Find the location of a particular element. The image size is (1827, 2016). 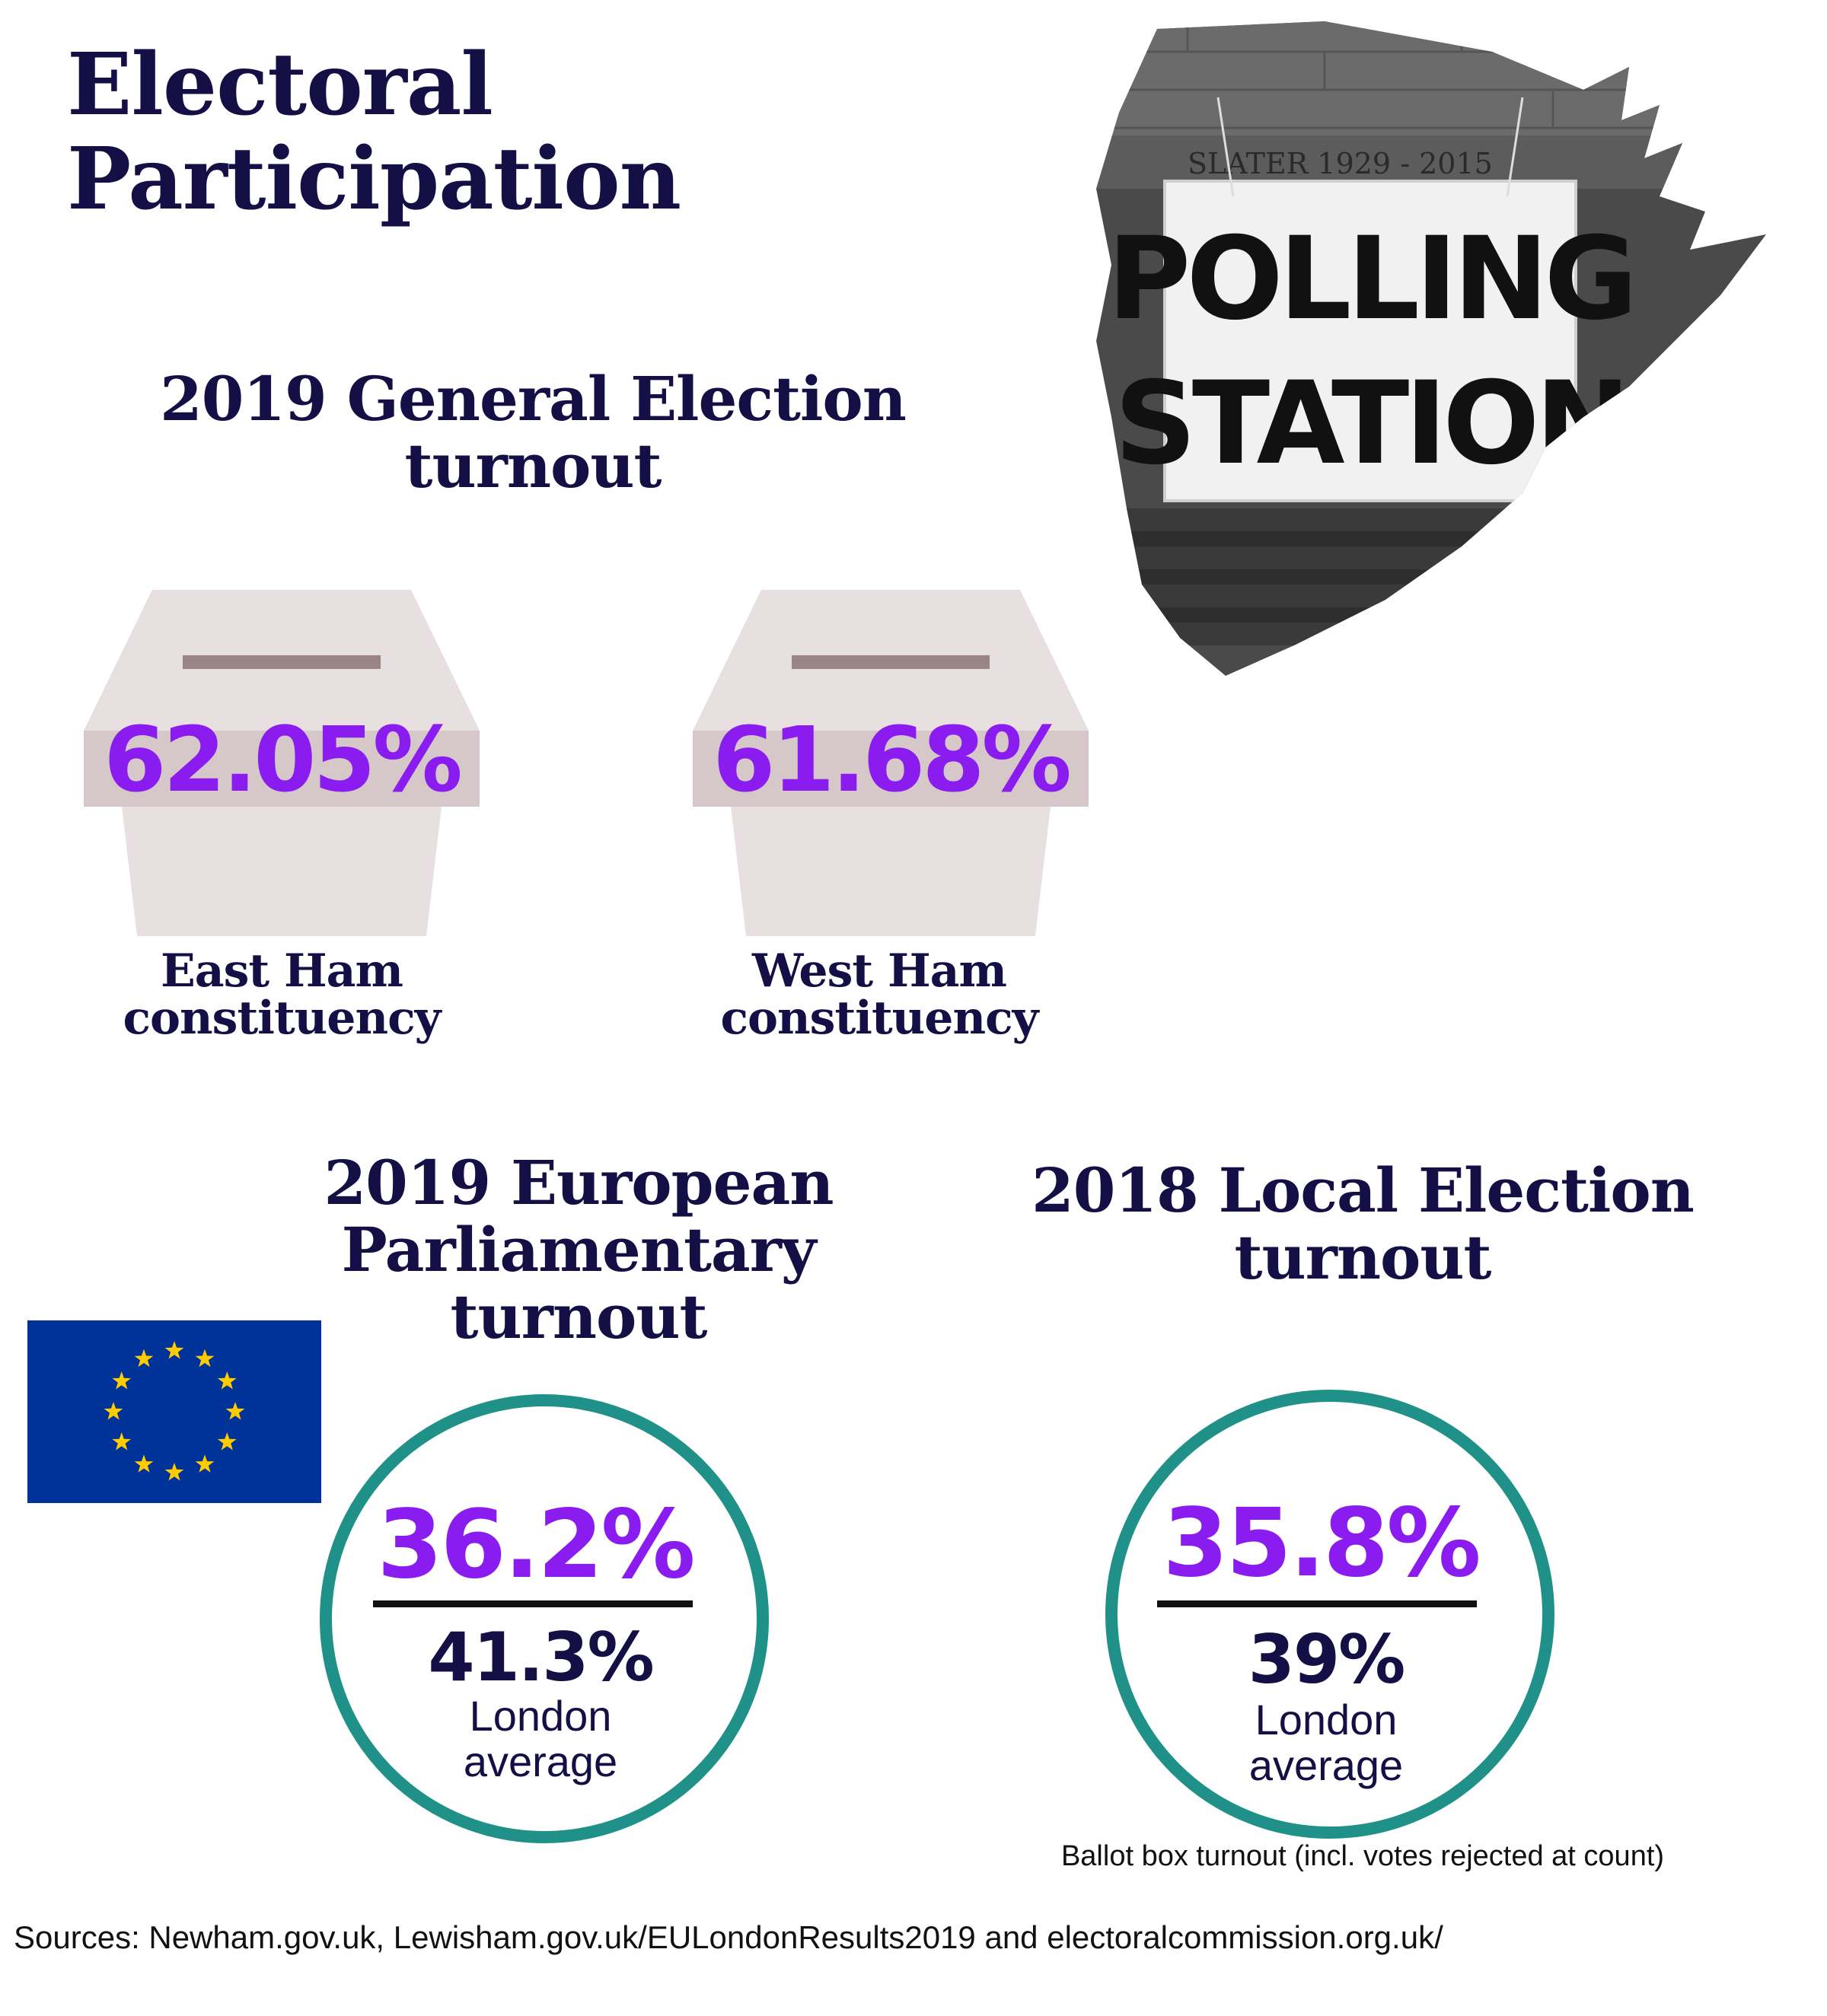

european-heading: 2019 European Parliamentary turnout is located at coordinates (578, 1249).